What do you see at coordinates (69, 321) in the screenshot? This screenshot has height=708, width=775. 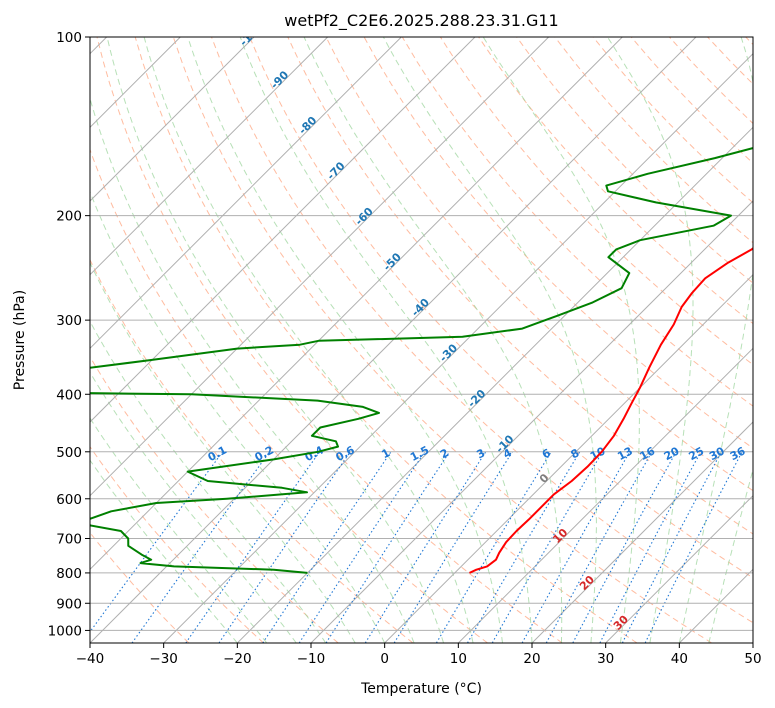 I see `y-tick-label: 300` at bounding box center [69, 321].